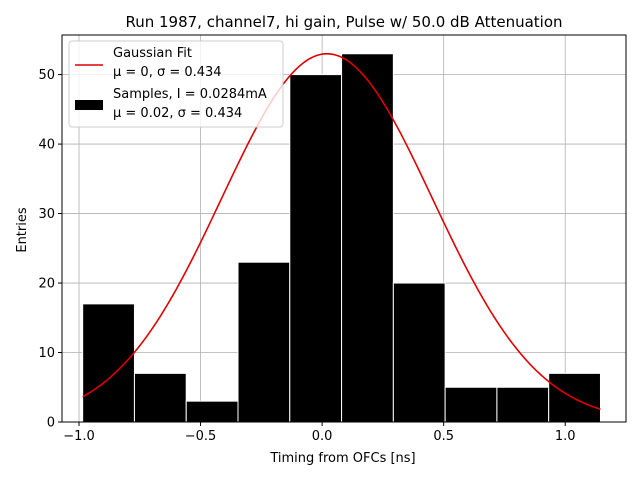 Image resolution: width=640 pixels, height=480 pixels. I want to click on legend-samples-label: Samples, I = 0.0284mA, so click(190, 94).